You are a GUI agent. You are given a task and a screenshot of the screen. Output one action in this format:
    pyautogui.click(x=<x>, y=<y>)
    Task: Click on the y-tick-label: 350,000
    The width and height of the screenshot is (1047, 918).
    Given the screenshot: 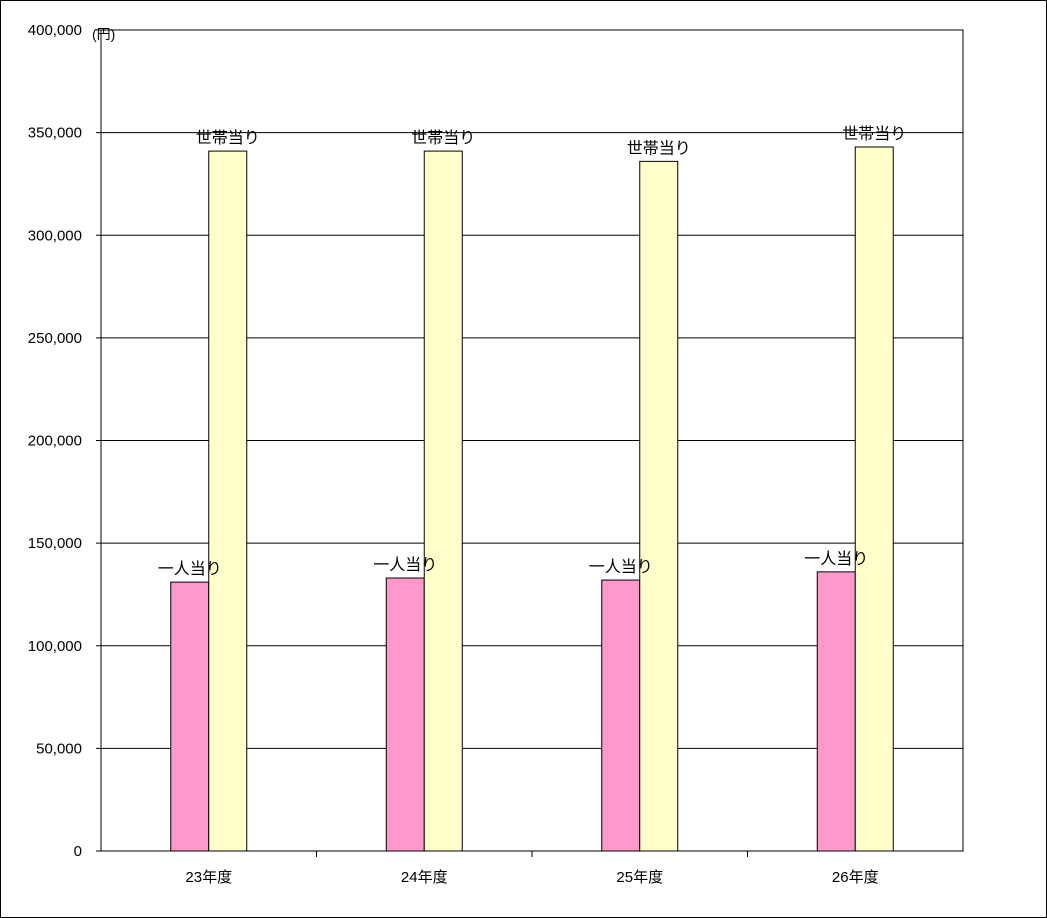 What is the action you would take?
    pyautogui.click(x=55, y=133)
    